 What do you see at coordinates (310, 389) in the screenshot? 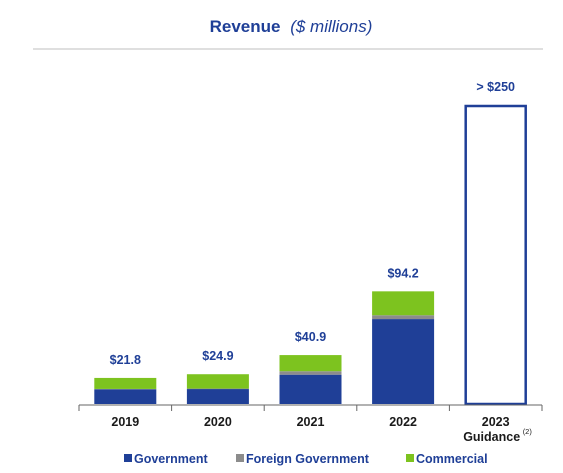
I see `bar-government-2021` at bounding box center [310, 389].